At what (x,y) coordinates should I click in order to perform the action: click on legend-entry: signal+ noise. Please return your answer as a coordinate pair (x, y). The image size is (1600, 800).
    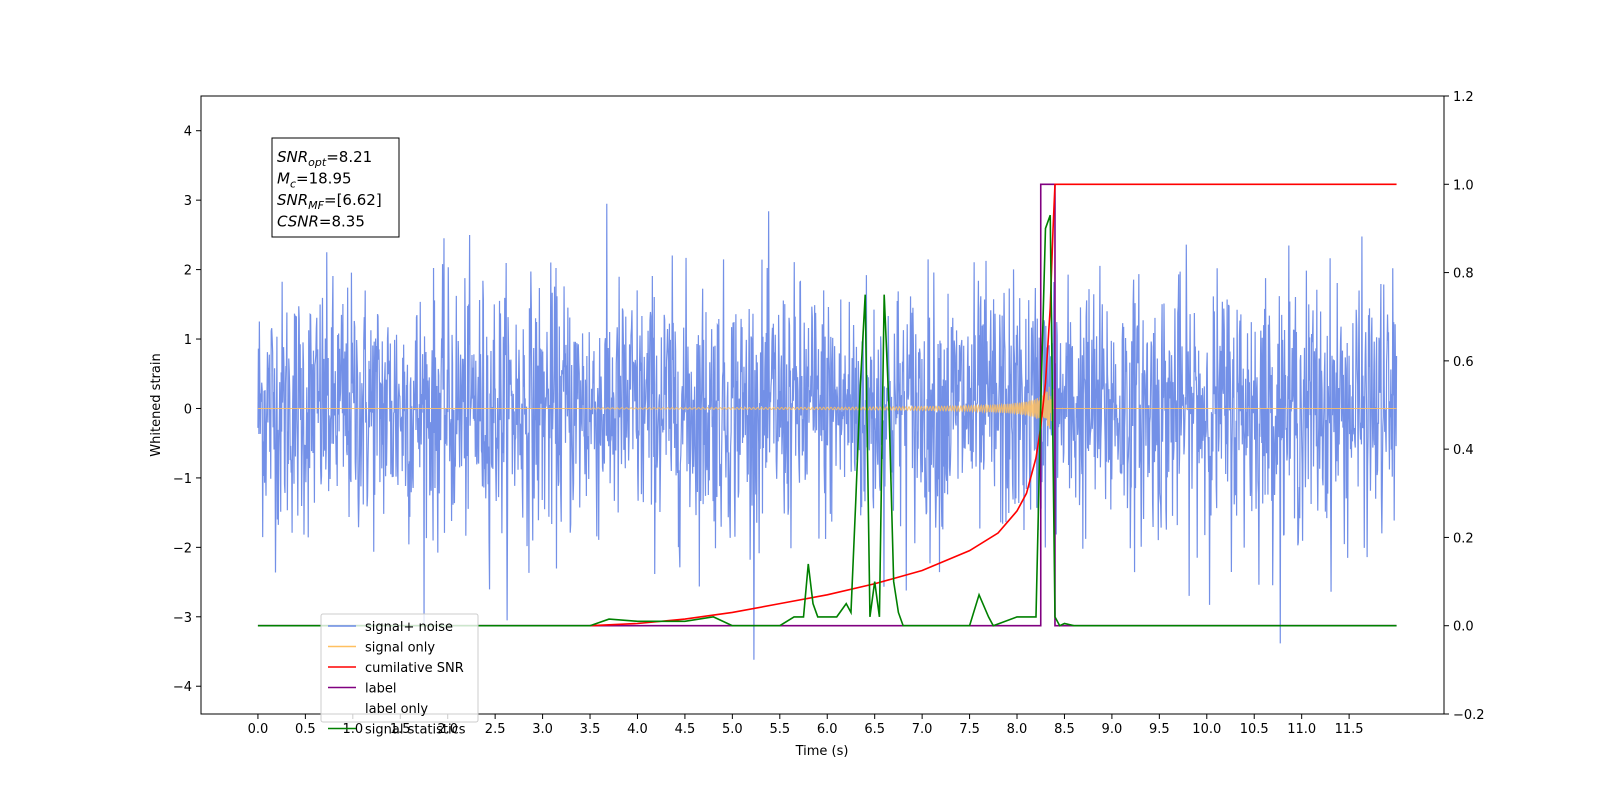
    Looking at the image, I should click on (409, 627).